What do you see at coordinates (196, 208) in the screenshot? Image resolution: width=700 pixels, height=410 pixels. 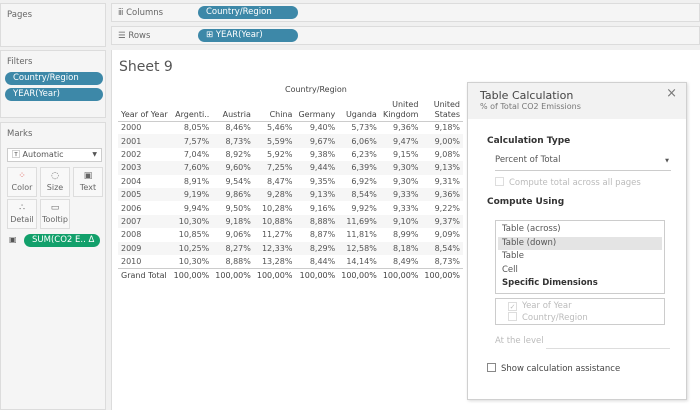 I see `table-cell: 9,94%` at bounding box center [196, 208].